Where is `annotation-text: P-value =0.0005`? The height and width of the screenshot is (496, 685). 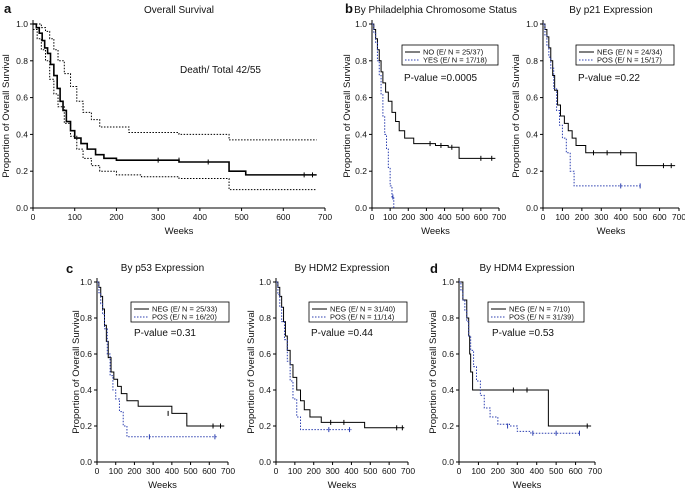
annotation-text: P-value =0.0005 is located at coordinates (441, 78).